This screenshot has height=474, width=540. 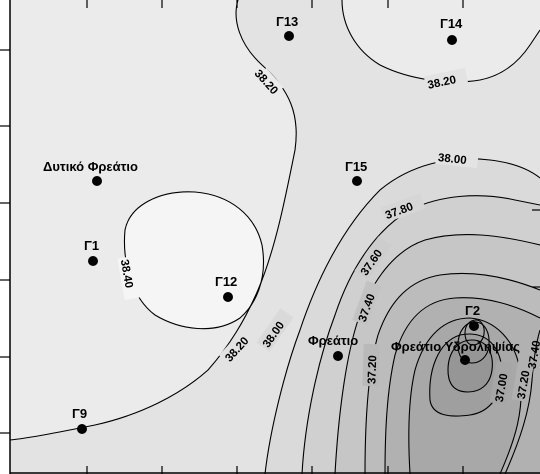 What do you see at coordinates (442, 83) in the screenshot?
I see `contour-label-3820-b: 38.20` at bounding box center [442, 83].